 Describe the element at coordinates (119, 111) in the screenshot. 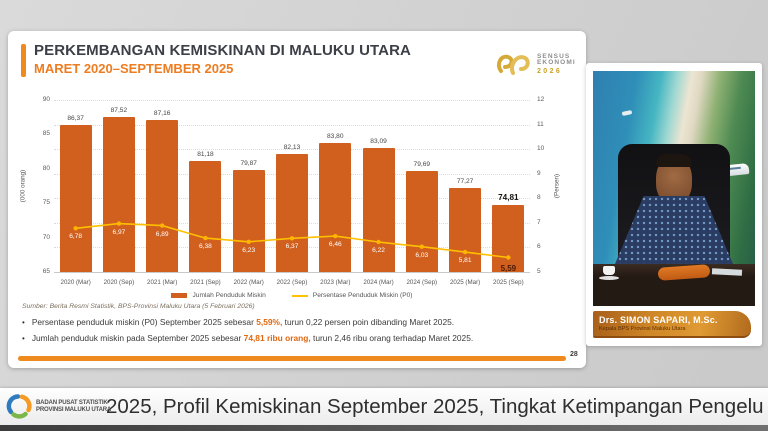

I see `bar-value-label: 87,52` at that location.